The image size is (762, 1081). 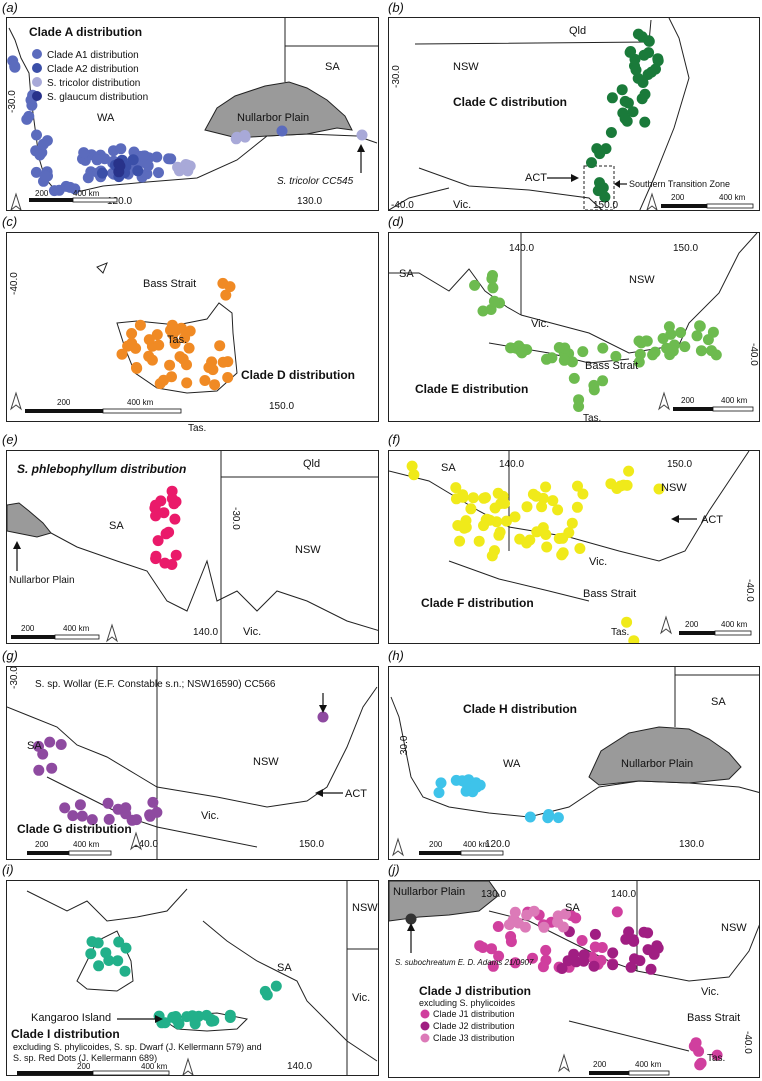 I want to click on panel-g-label: (g), so click(x=10, y=655).